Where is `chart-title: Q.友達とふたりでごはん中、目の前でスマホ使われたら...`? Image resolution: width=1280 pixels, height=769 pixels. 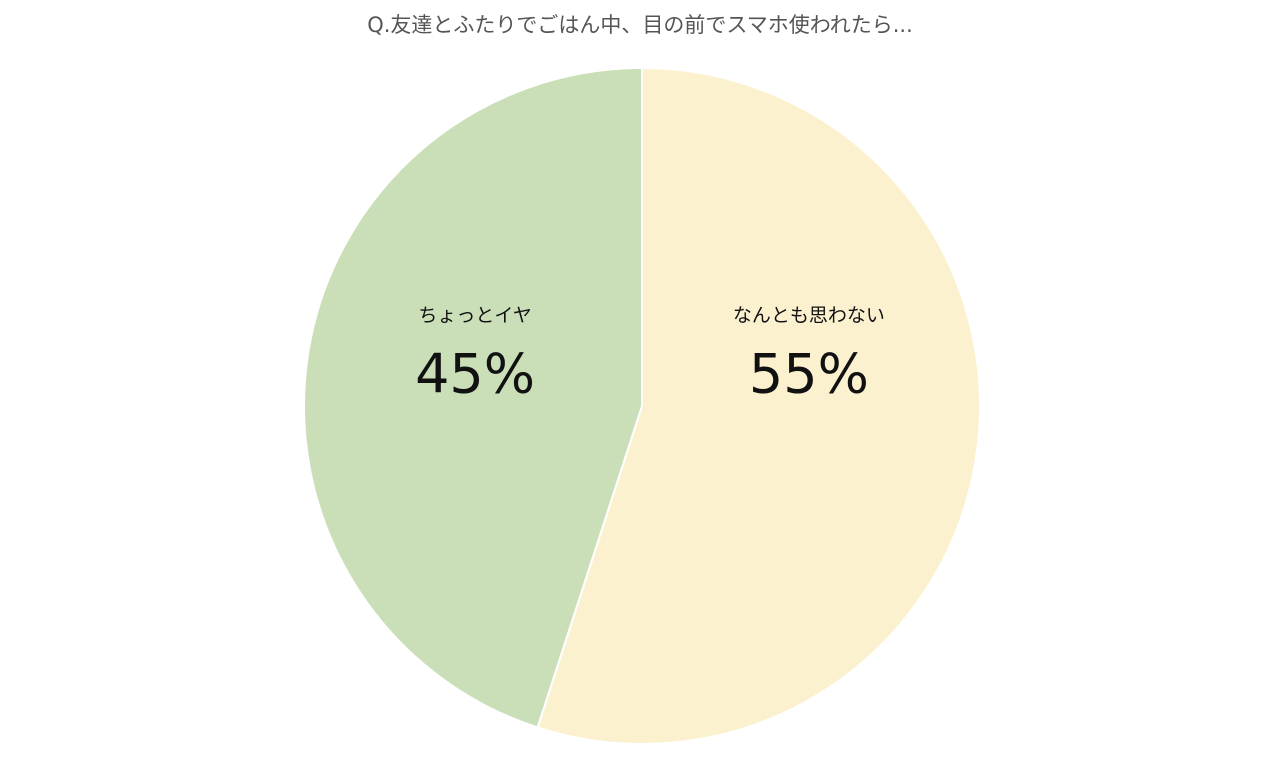
chart-title: Q.友達とふたりでごはん中、目の前でスマホ使われたら... is located at coordinates (640, 25).